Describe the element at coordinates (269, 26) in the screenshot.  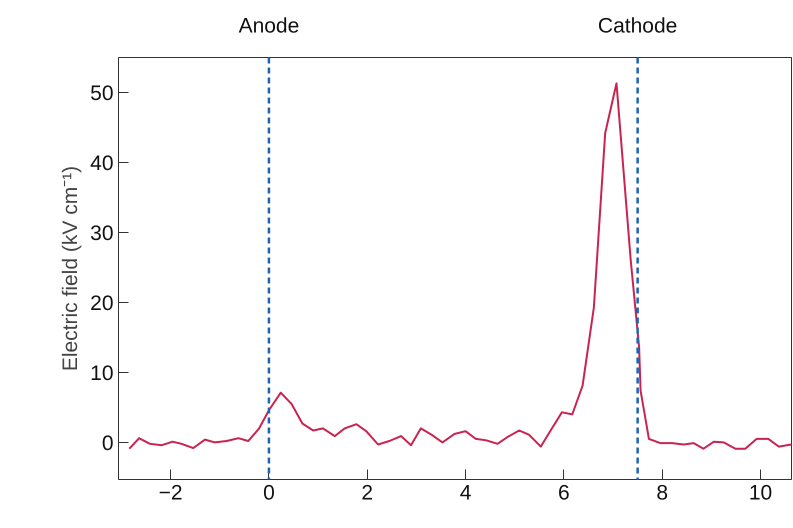
I see `ref-line-label: Anode` at that location.